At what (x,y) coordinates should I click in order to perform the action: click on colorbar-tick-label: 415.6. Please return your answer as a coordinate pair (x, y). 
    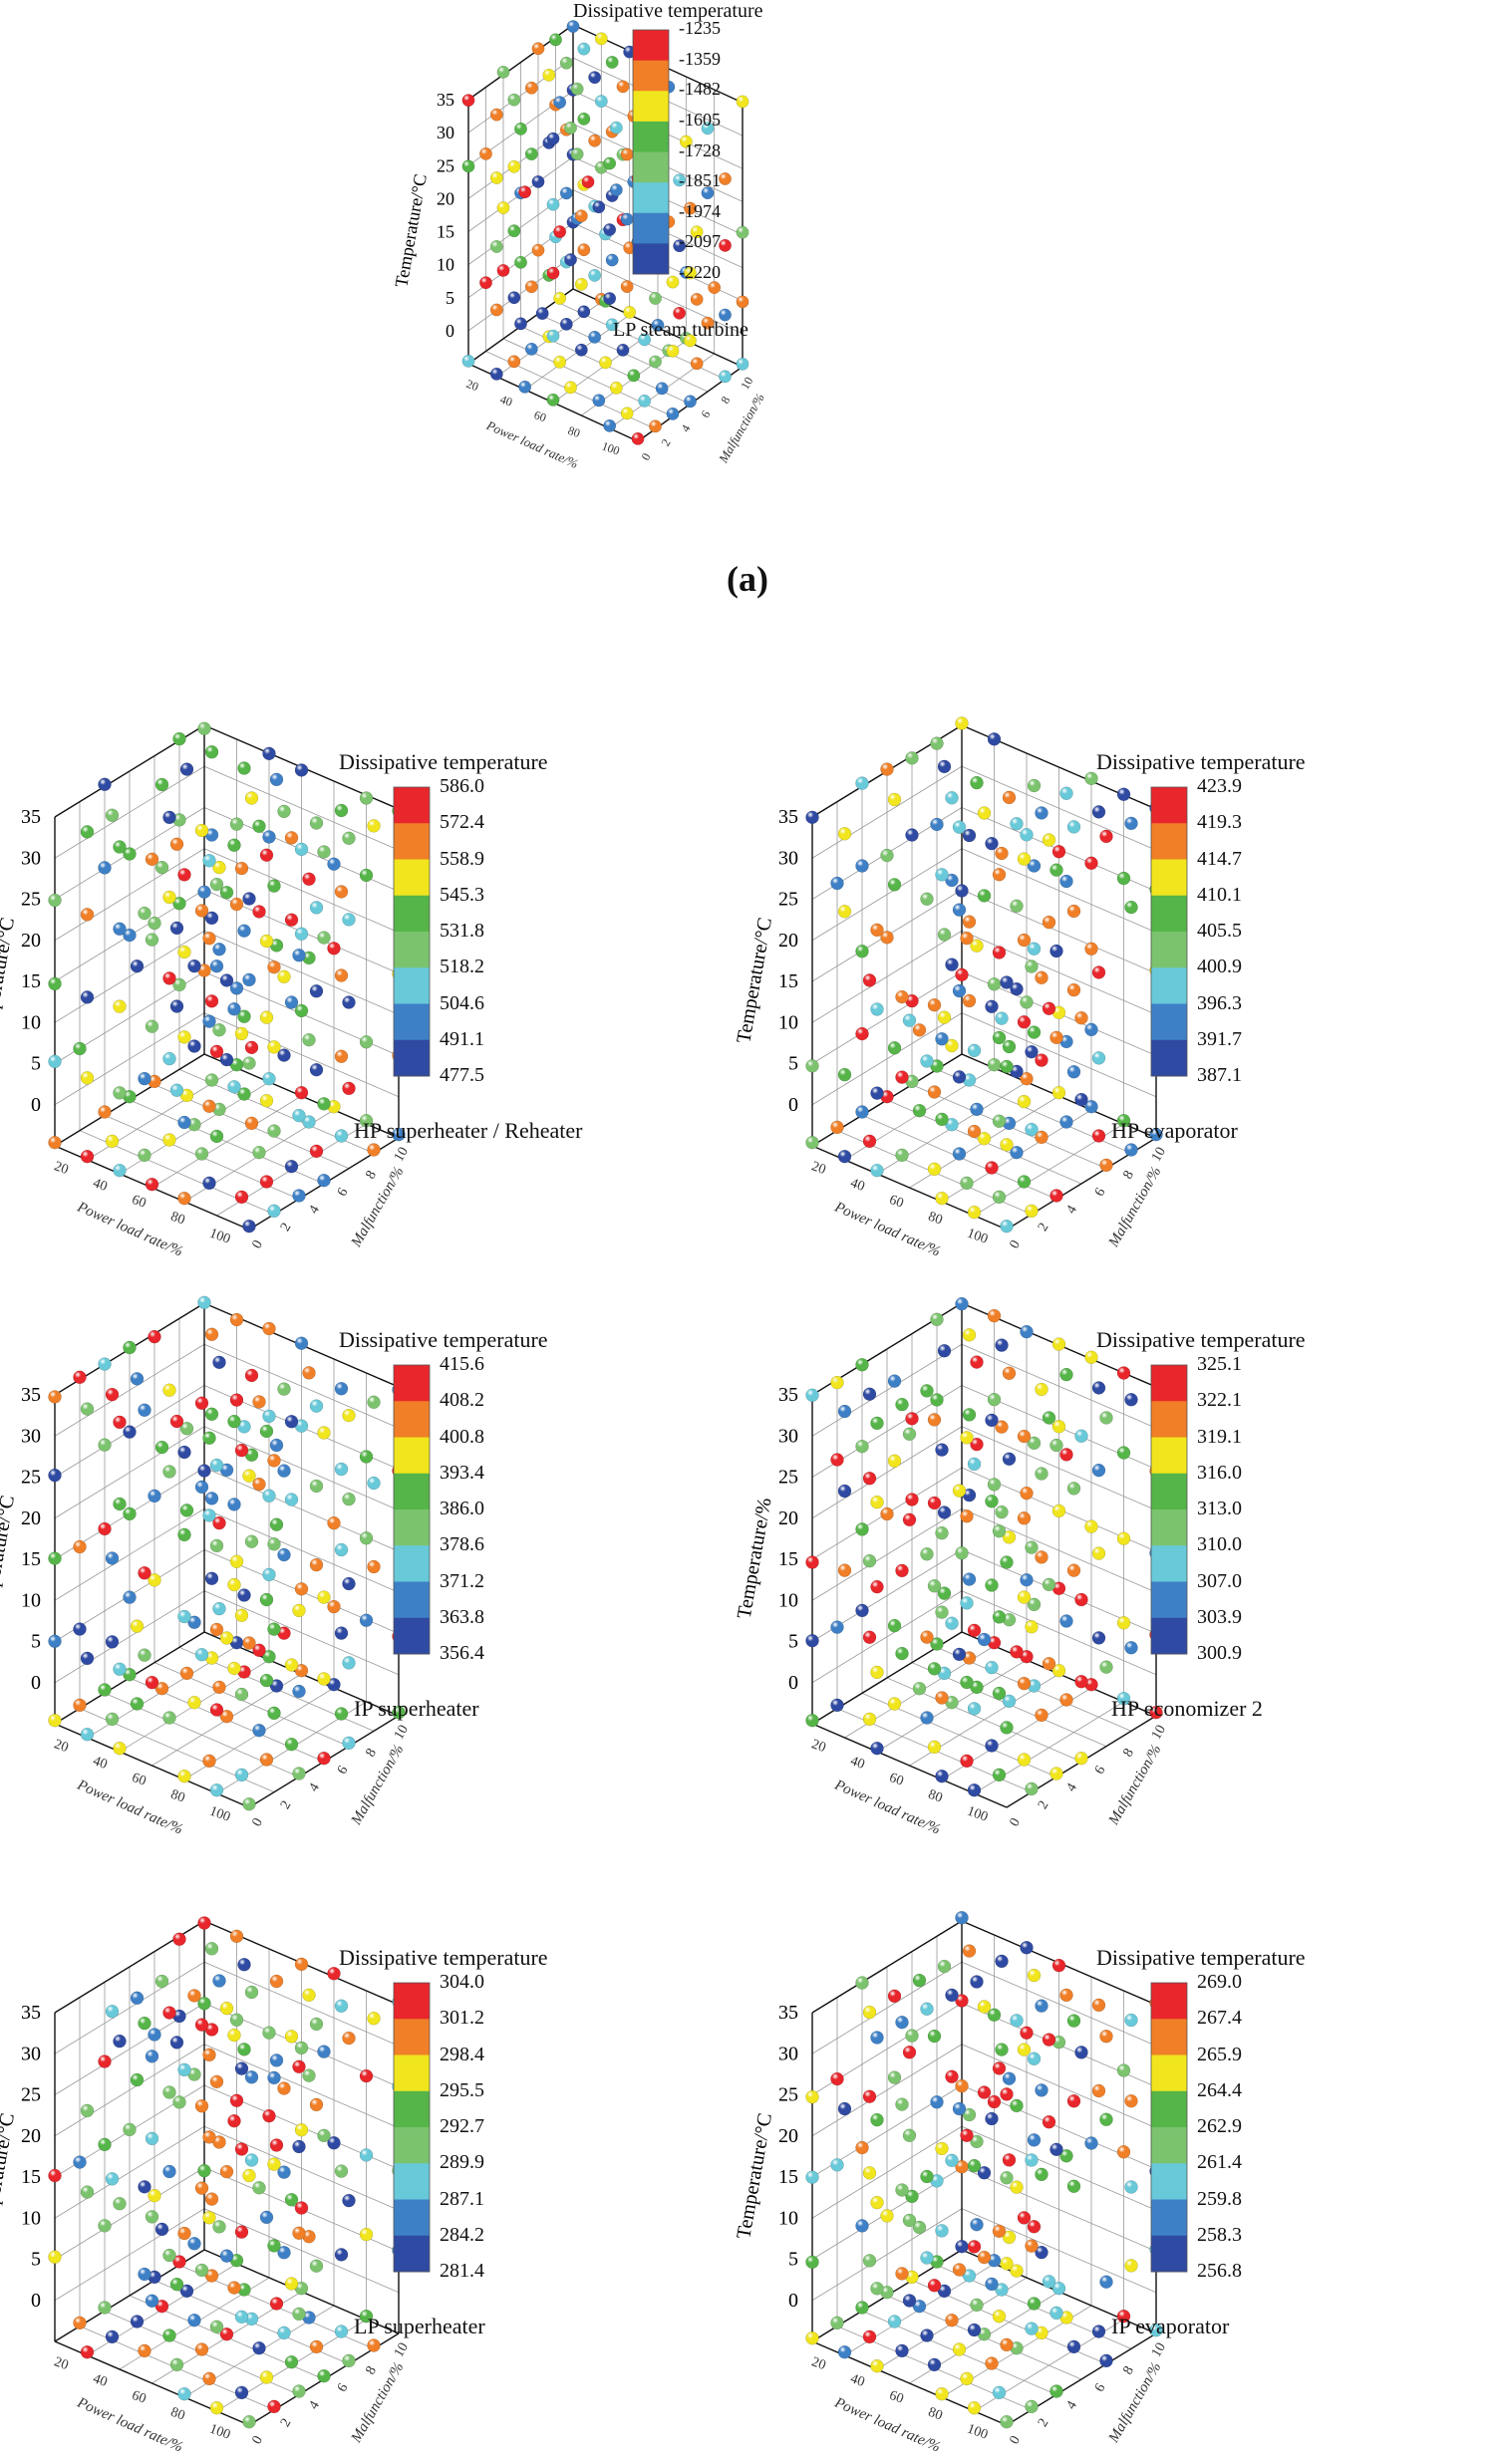
    Looking at the image, I should click on (462, 1364).